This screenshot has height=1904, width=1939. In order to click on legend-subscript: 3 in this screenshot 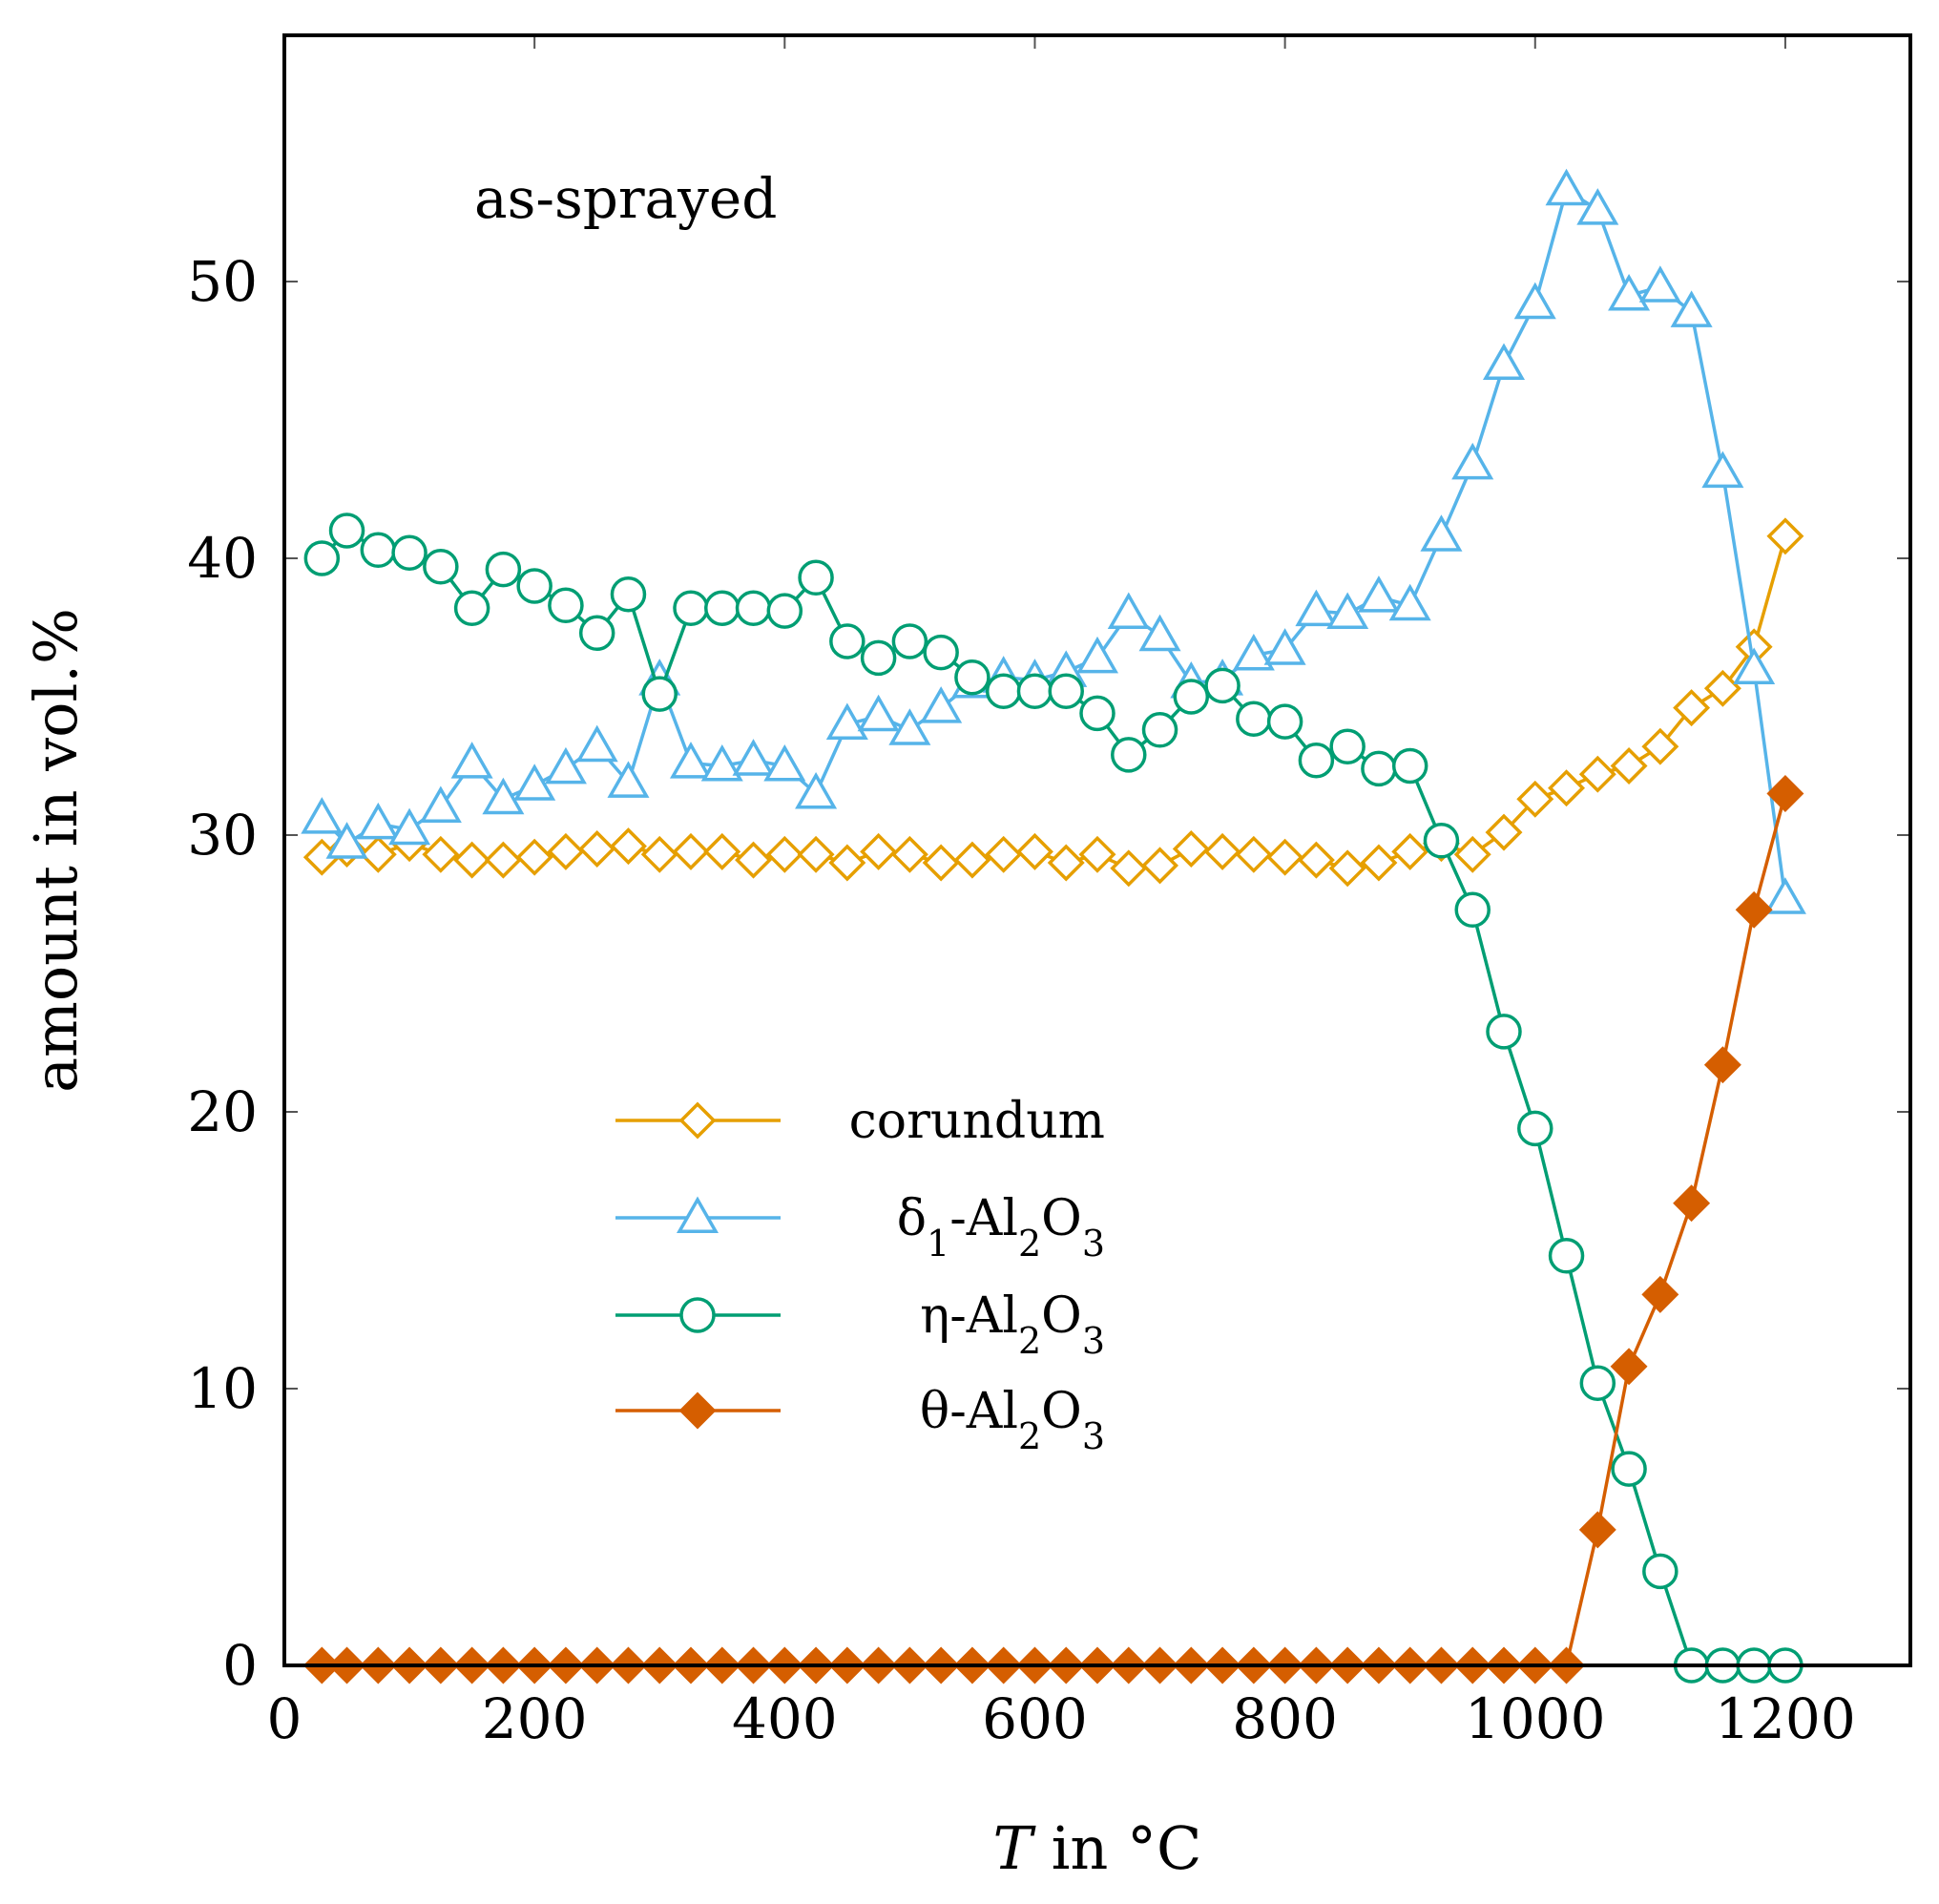, I will do `click(1094, 1436)`.